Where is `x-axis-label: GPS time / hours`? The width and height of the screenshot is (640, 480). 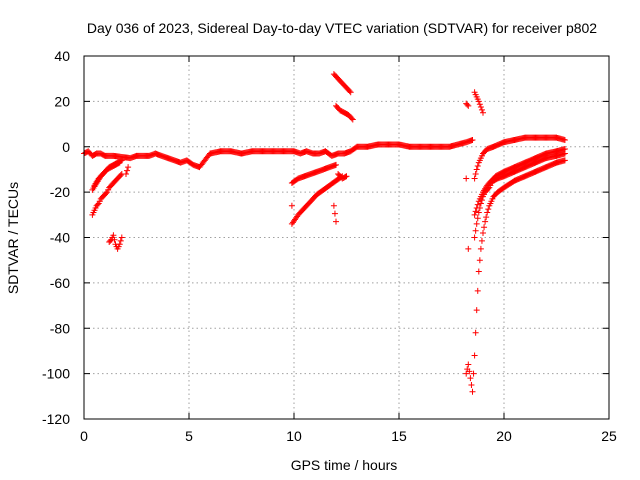
x-axis-label: GPS time / hours is located at coordinates (344, 465).